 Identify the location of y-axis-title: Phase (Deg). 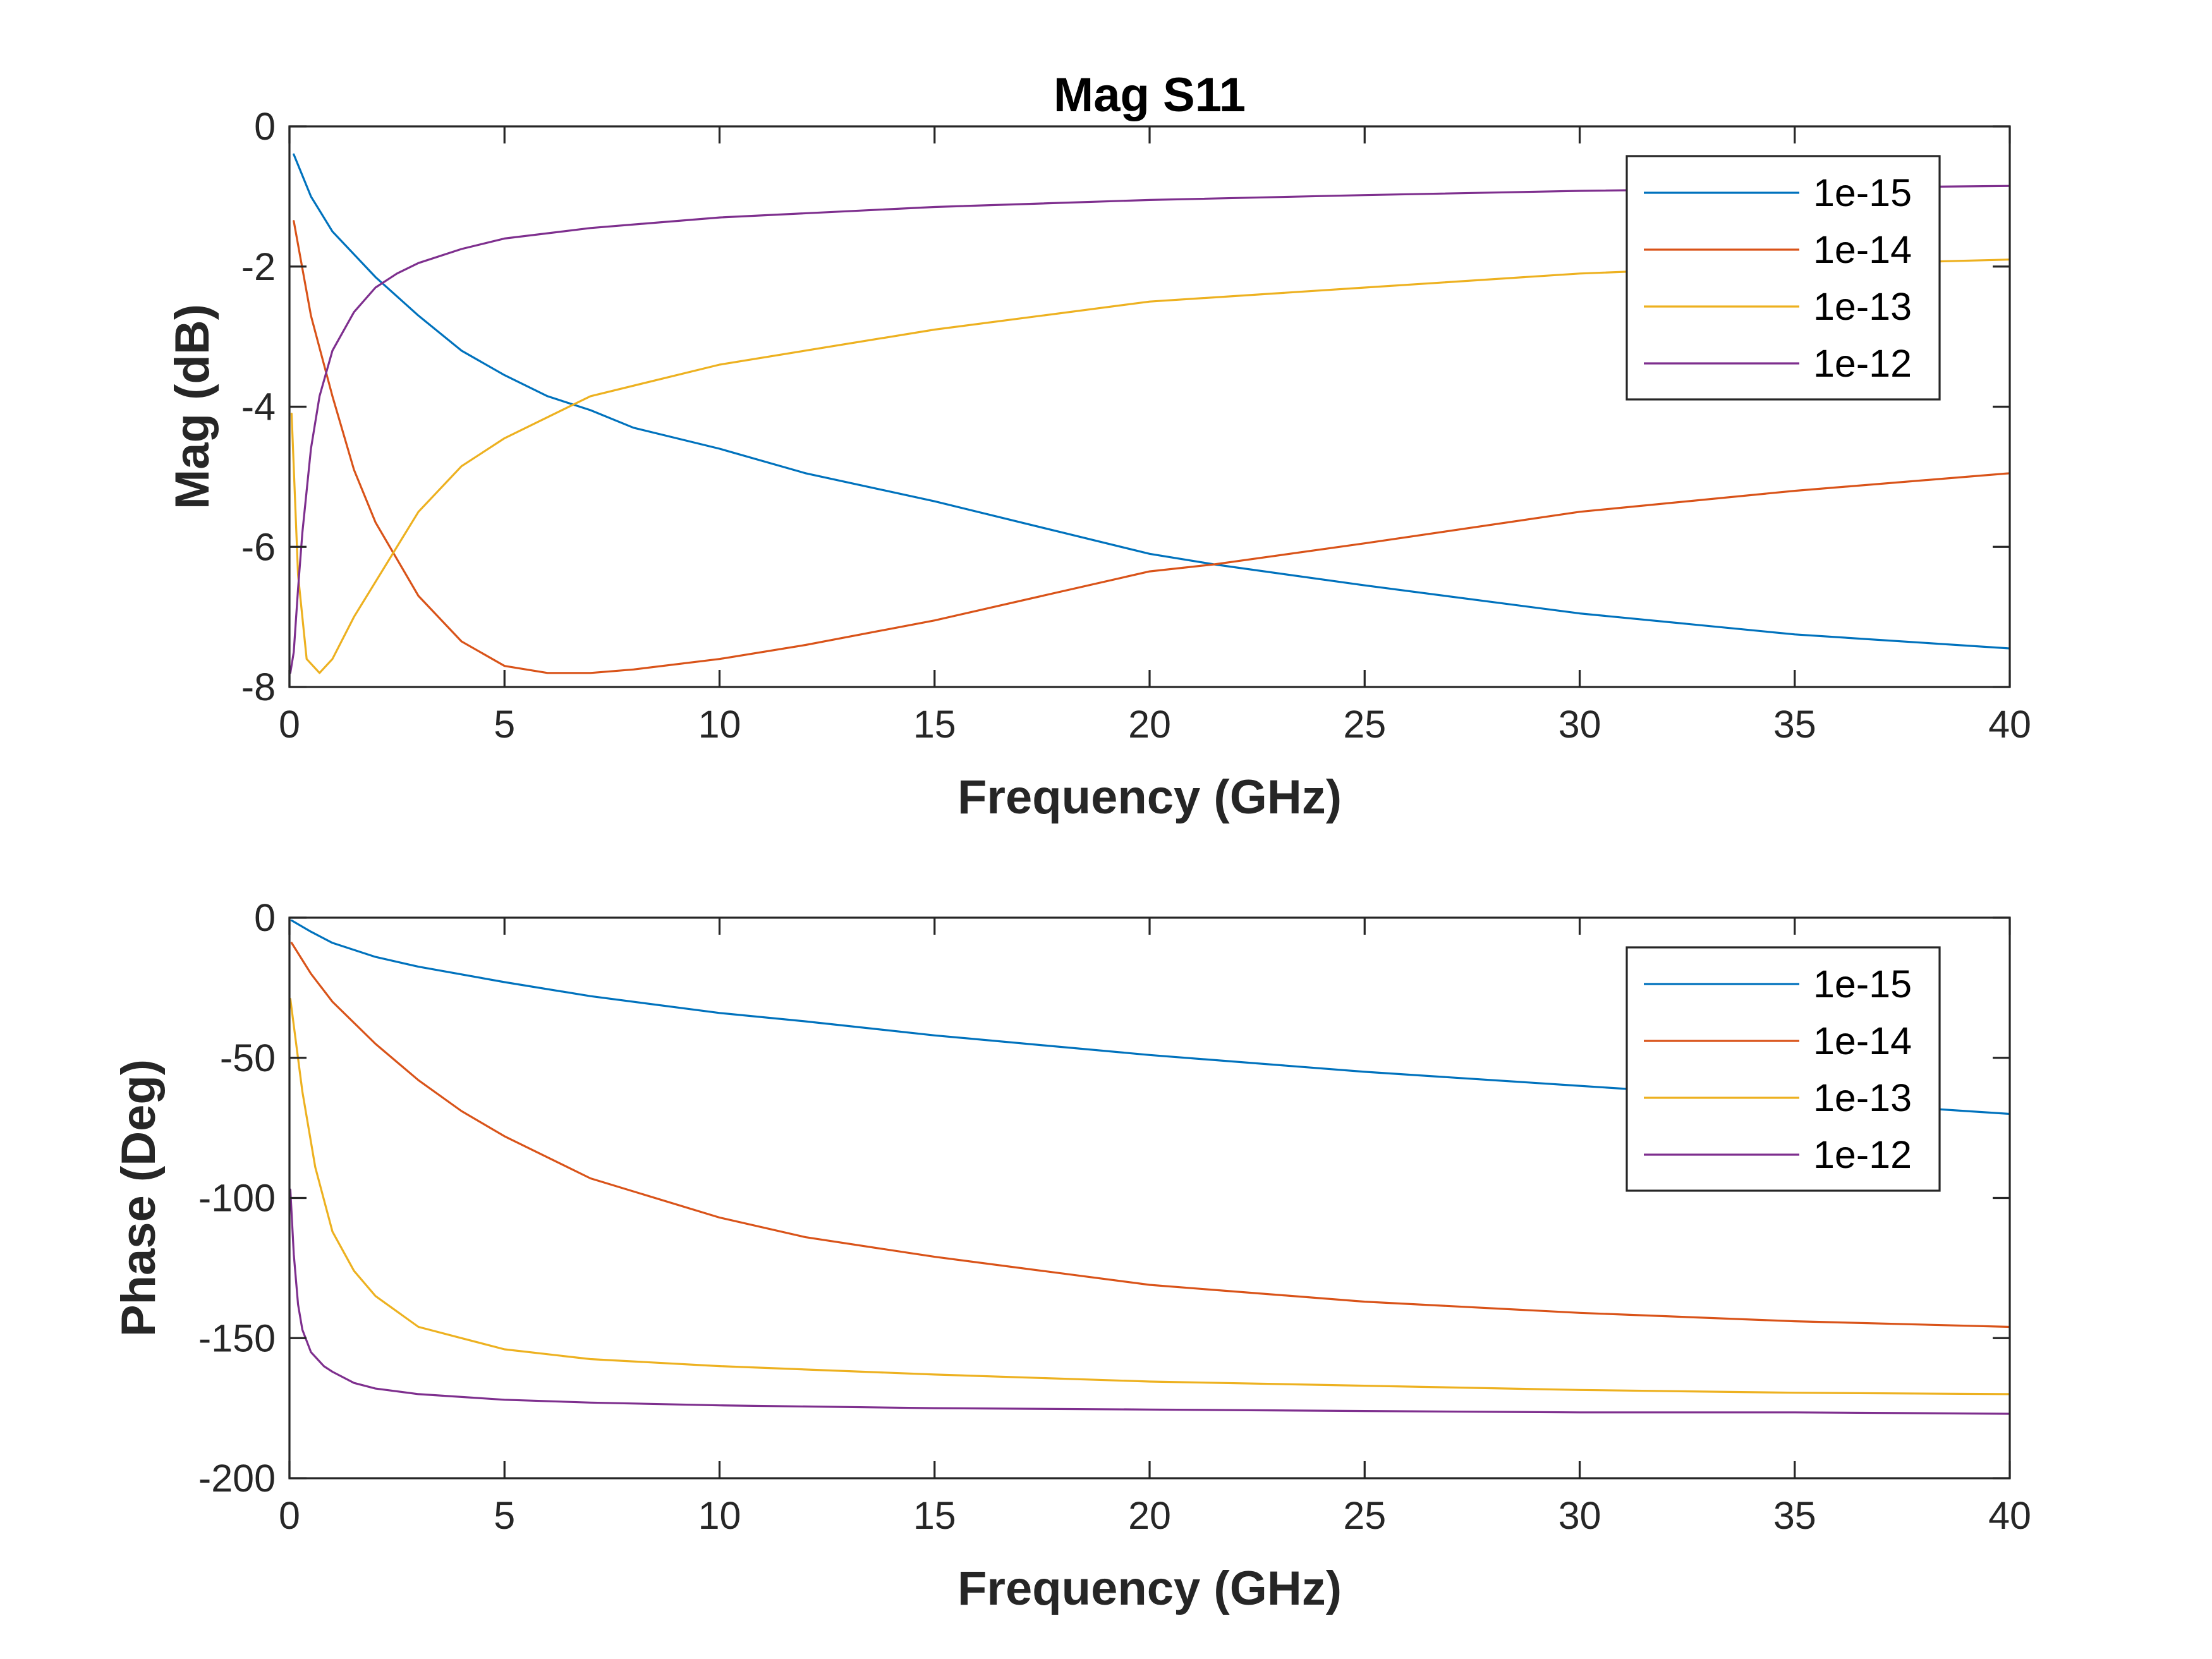
(139, 1198).